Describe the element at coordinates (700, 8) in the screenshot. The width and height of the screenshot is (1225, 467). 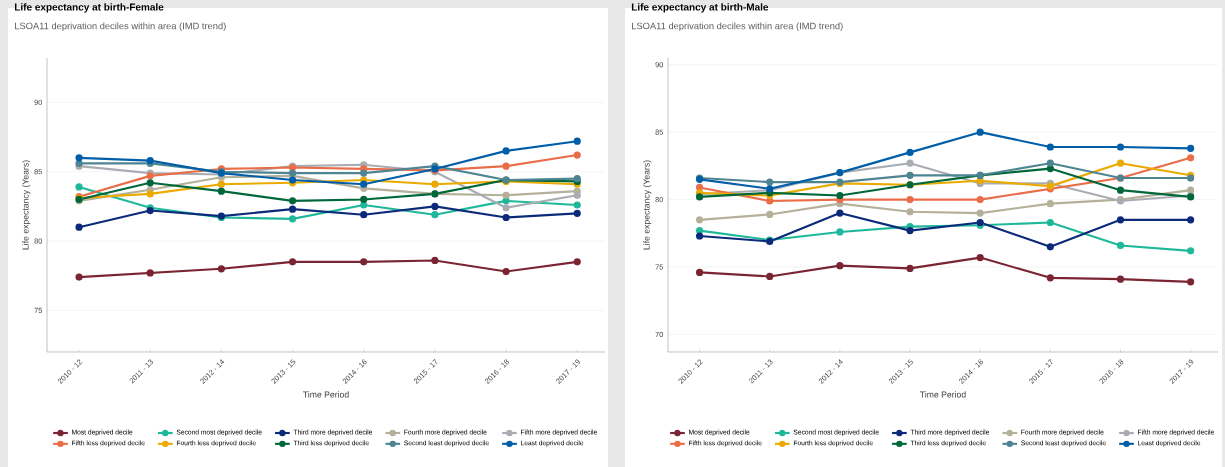
I see `chart-title: Life expectancy at birth-Male` at that location.